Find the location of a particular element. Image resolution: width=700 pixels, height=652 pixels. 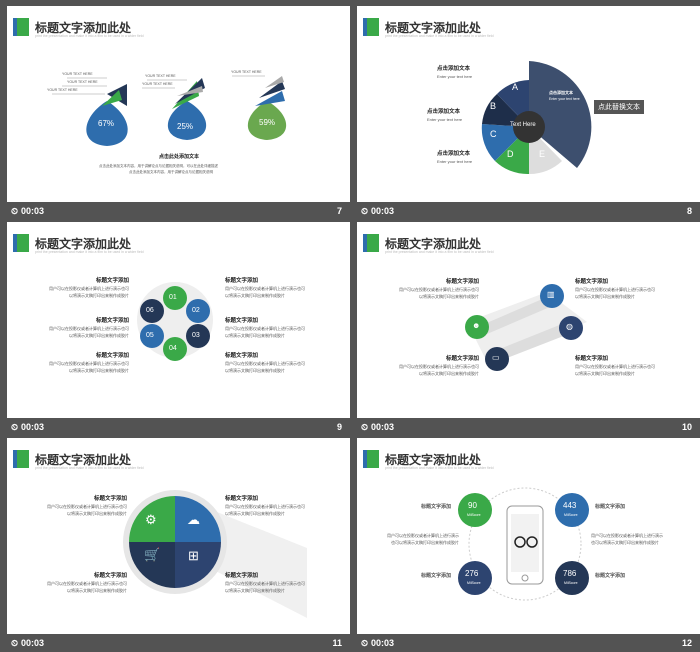

laptop-icon: ▭ is located at coordinates (496, 357).